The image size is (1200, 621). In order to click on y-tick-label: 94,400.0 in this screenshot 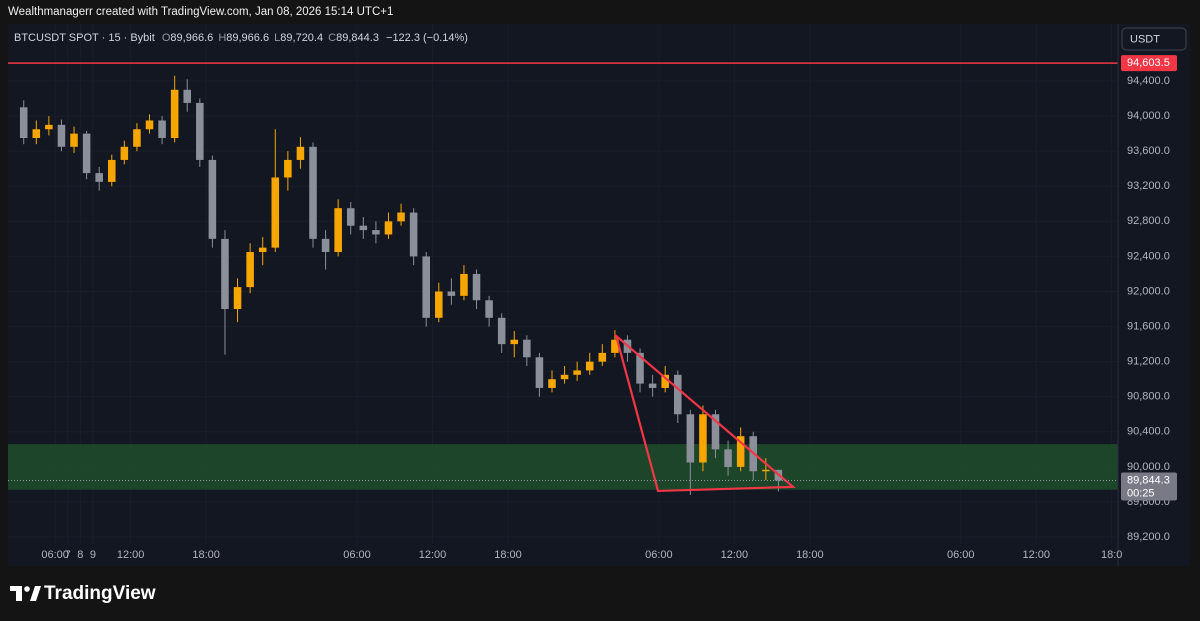, I will do `click(1148, 81)`.